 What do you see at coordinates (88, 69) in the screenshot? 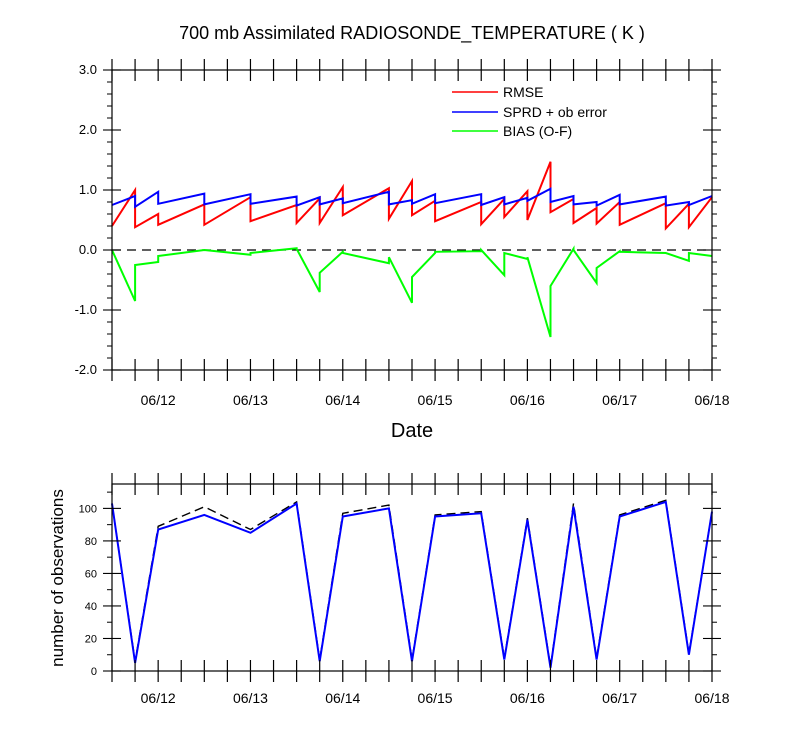
I see `y-tick-label: 3.0` at bounding box center [88, 69].